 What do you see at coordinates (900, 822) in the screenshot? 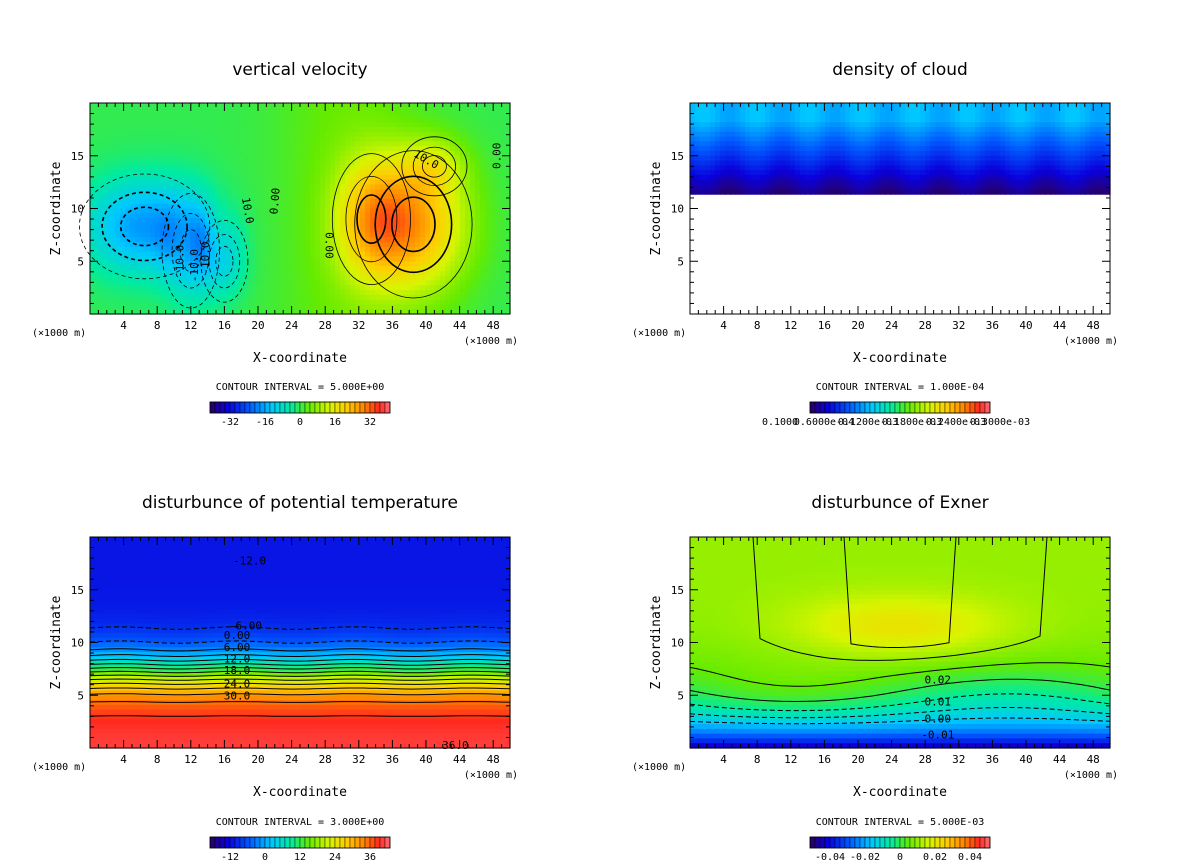
I see `contour-interval-label: CONTOUR INTERVAL = 5.000E-03` at bounding box center [900, 822].